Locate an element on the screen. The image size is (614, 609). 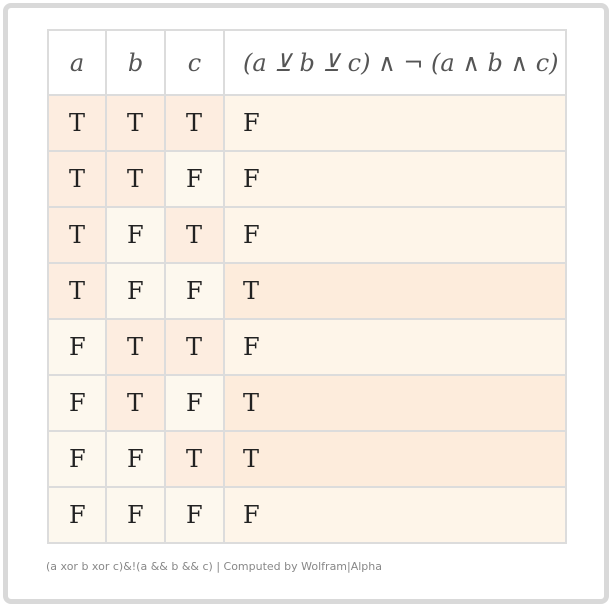
header-cell: b is located at coordinates (135, 62).